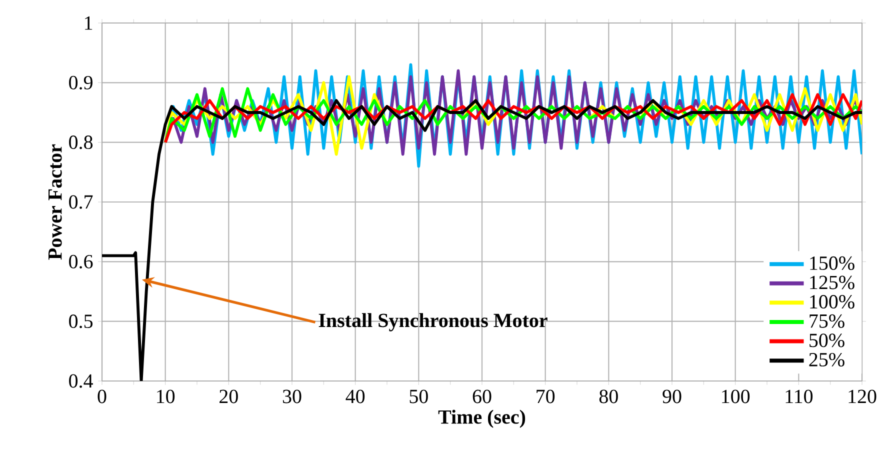  I want to click on legend-label: 125%, so click(832, 283).